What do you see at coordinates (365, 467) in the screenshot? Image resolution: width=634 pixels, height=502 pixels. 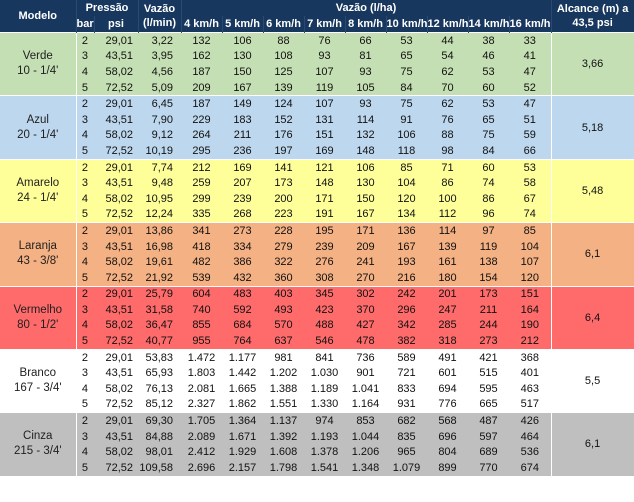 I see `vazao-lha-value: 1.348` at bounding box center [365, 467].